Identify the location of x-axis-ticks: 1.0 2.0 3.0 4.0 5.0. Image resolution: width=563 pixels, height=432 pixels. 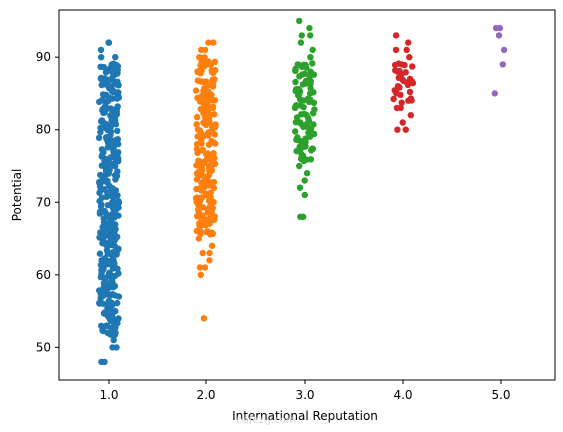
(305, 391).